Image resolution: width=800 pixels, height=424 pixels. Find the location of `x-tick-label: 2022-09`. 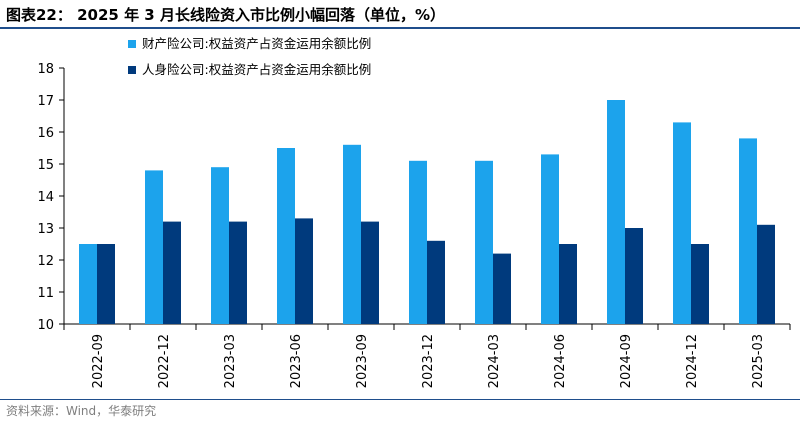

x-tick-label: 2022-09 is located at coordinates (98, 361).